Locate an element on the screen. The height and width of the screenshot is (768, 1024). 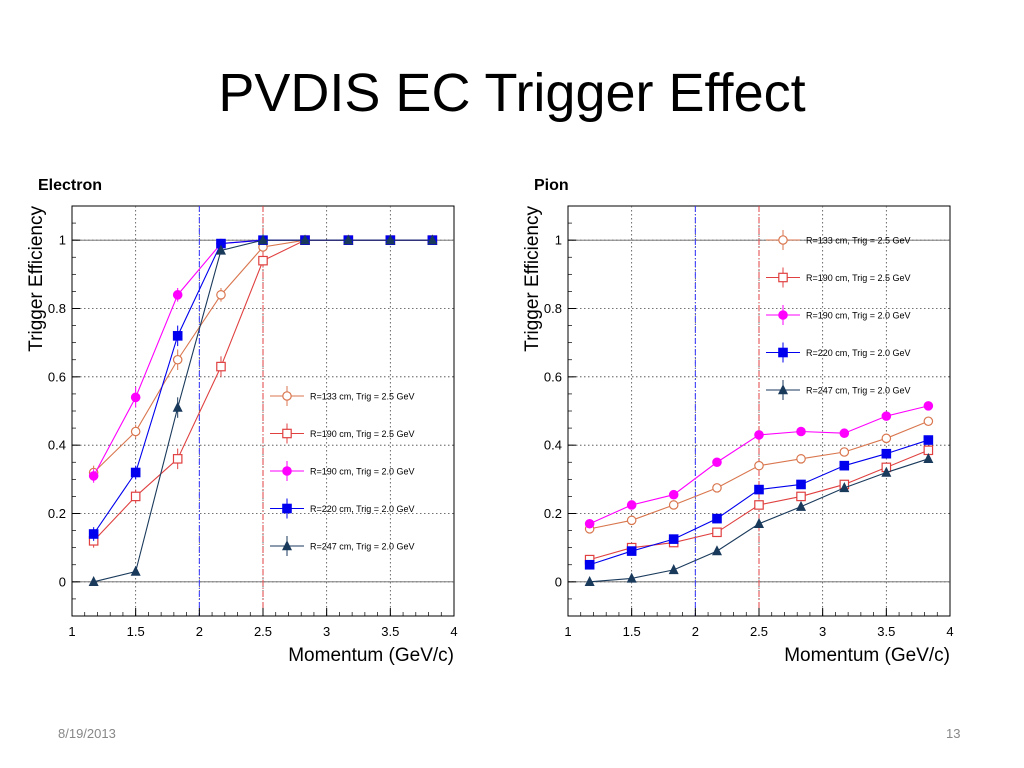
electron-x-axis-label: Momentum (GeV/c) is located at coordinates (371, 655).